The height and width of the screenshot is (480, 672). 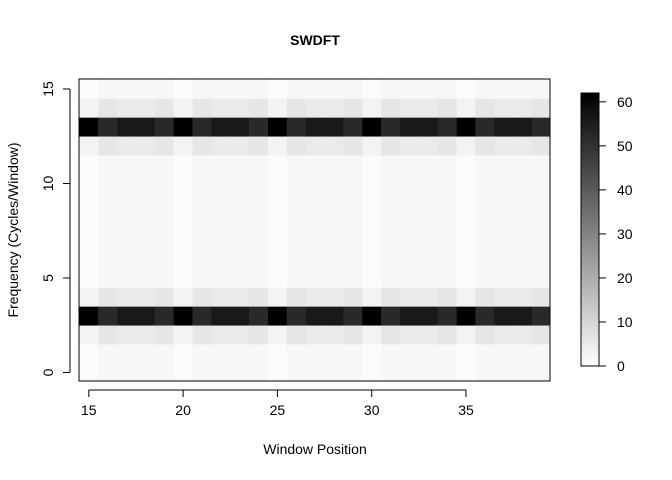 I want to click on colorbar-tick-label: 30, so click(x=625, y=234).